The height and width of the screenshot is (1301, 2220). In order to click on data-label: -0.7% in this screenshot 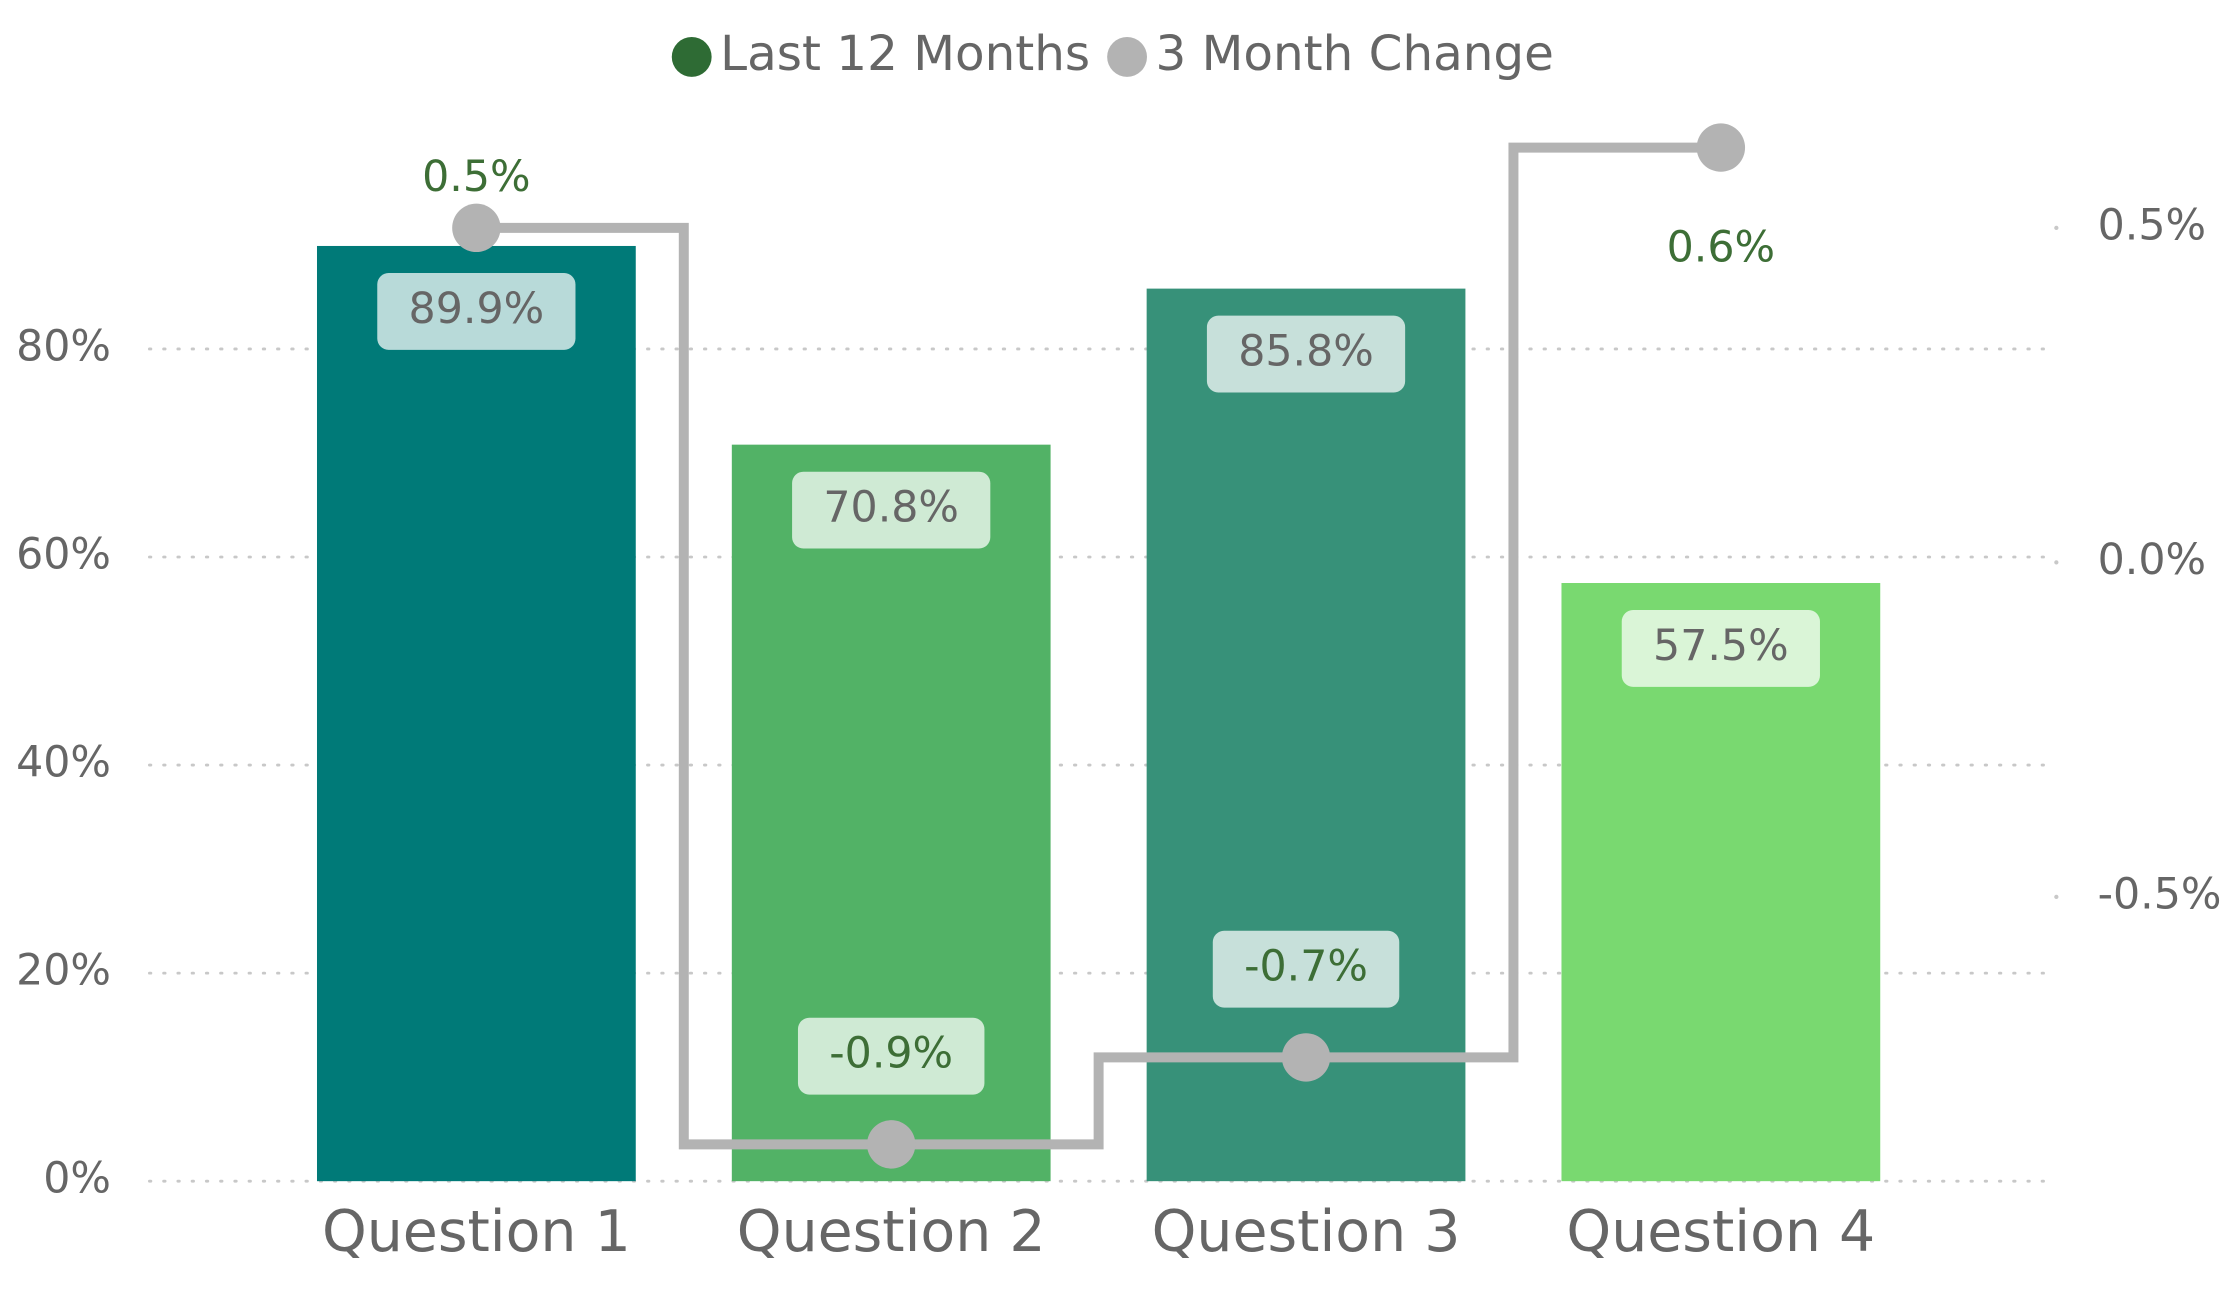, I will do `click(1306, 967)`.